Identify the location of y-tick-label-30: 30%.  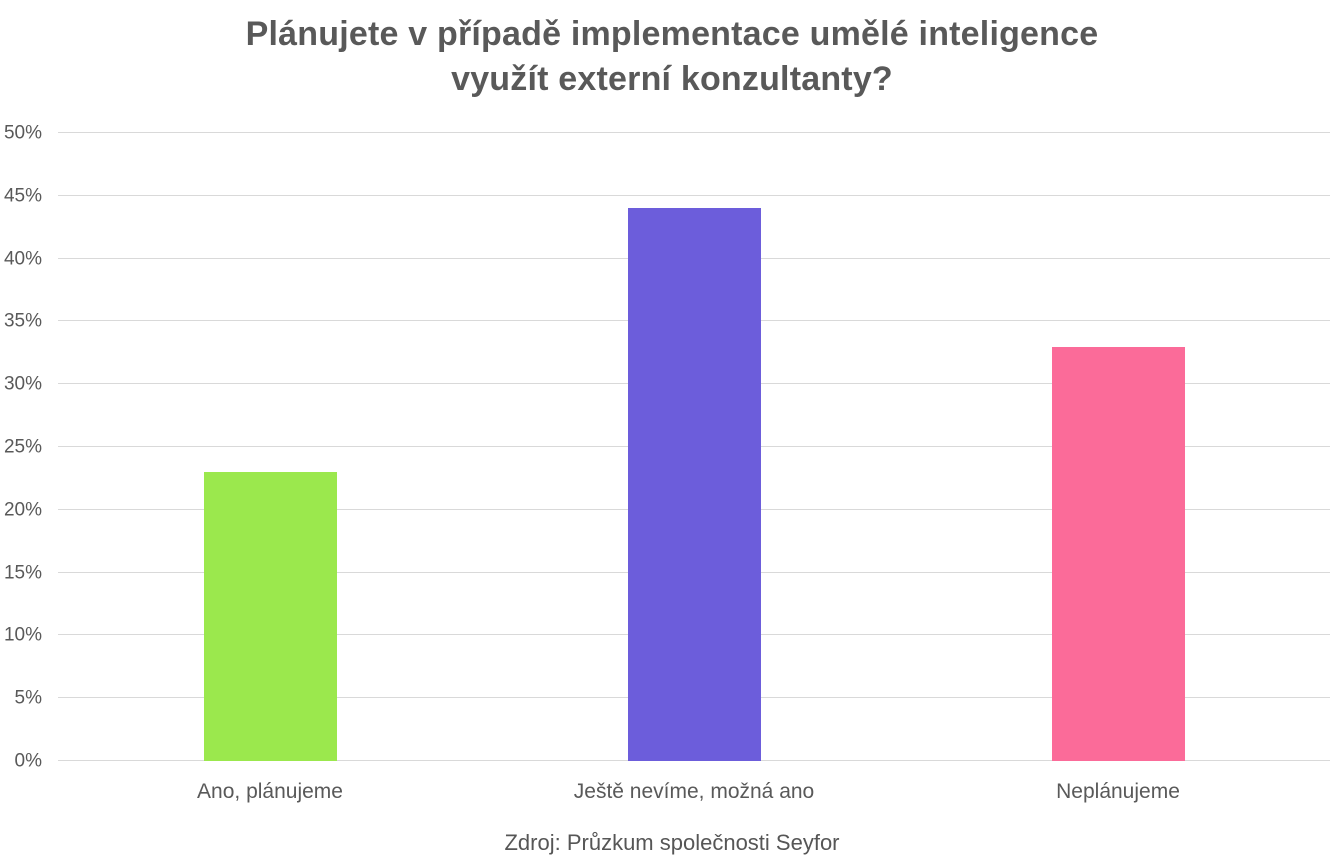
(22, 384).